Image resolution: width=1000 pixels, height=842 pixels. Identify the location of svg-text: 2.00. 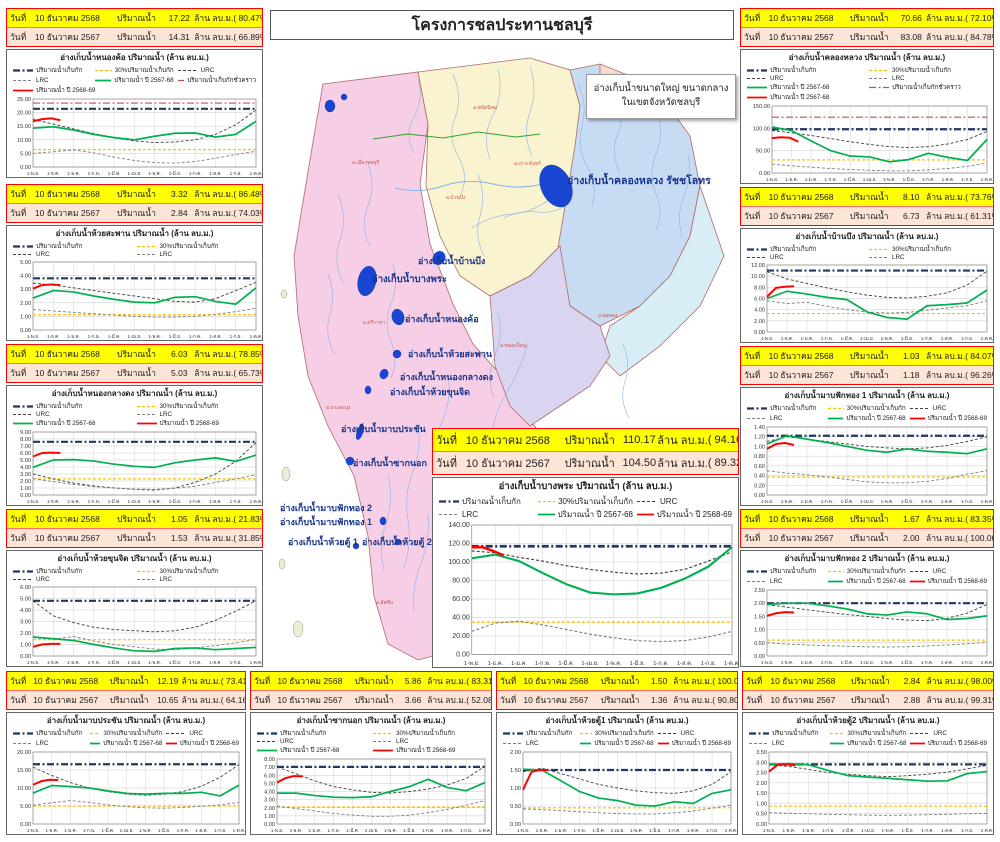
(25, 304).